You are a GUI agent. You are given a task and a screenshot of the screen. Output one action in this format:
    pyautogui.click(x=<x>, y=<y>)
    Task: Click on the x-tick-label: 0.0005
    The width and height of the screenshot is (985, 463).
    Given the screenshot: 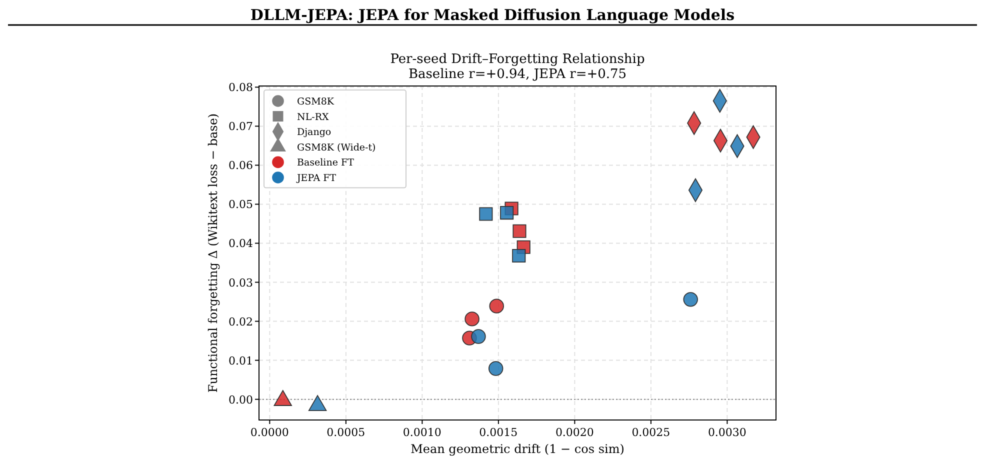 What is the action you would take?
    pyautogui.click(x=346, y=432)
    